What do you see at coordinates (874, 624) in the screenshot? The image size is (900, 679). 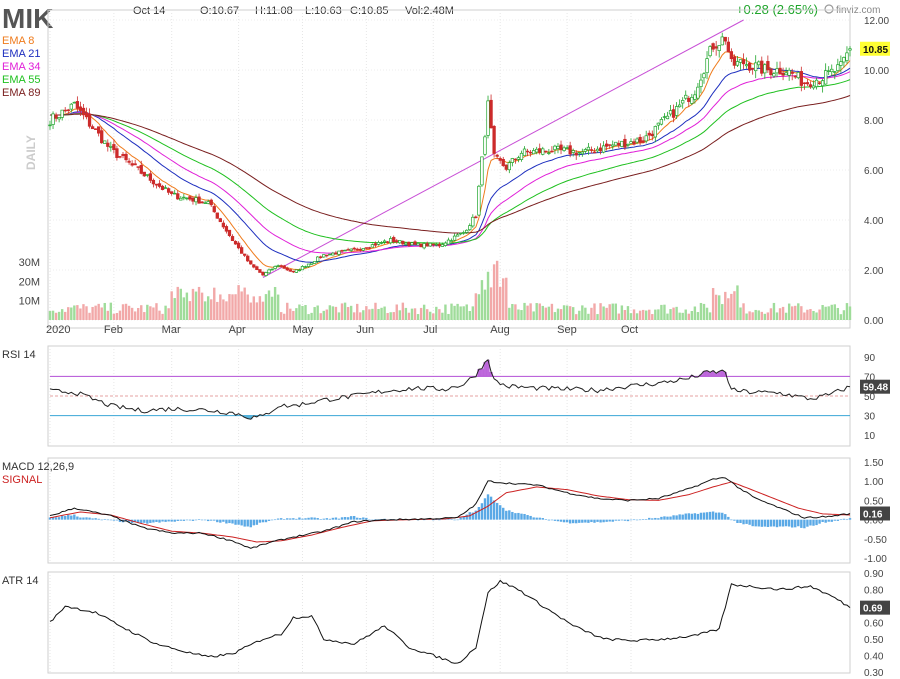 I see `atr-tick-label: 0.60` at bounding box center [874, 624].